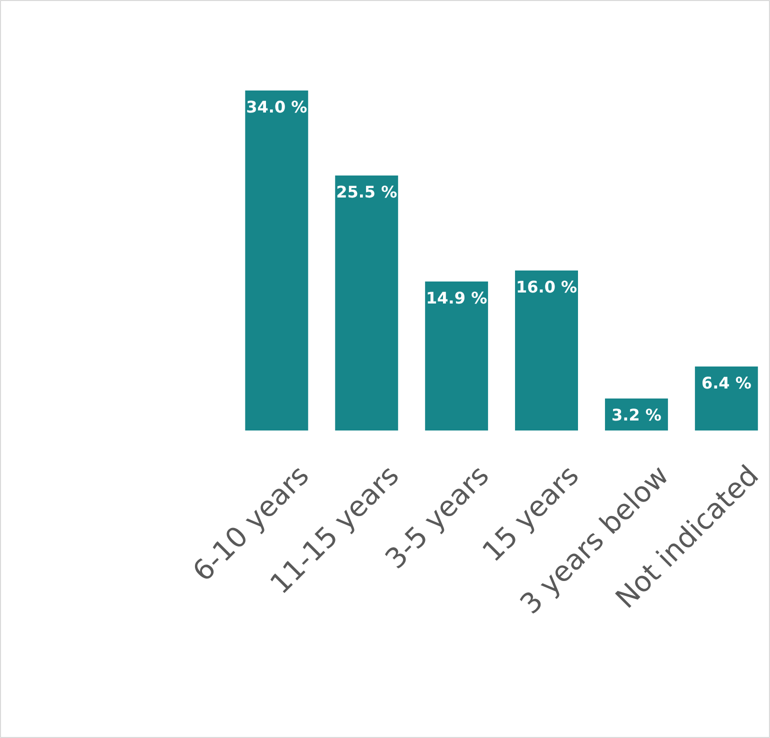 The height and width of the screenshot is (738, 770). Describe the element at coordinates (547, 287) in the screenshot. I see `data-label: 16.0 %` at that location.